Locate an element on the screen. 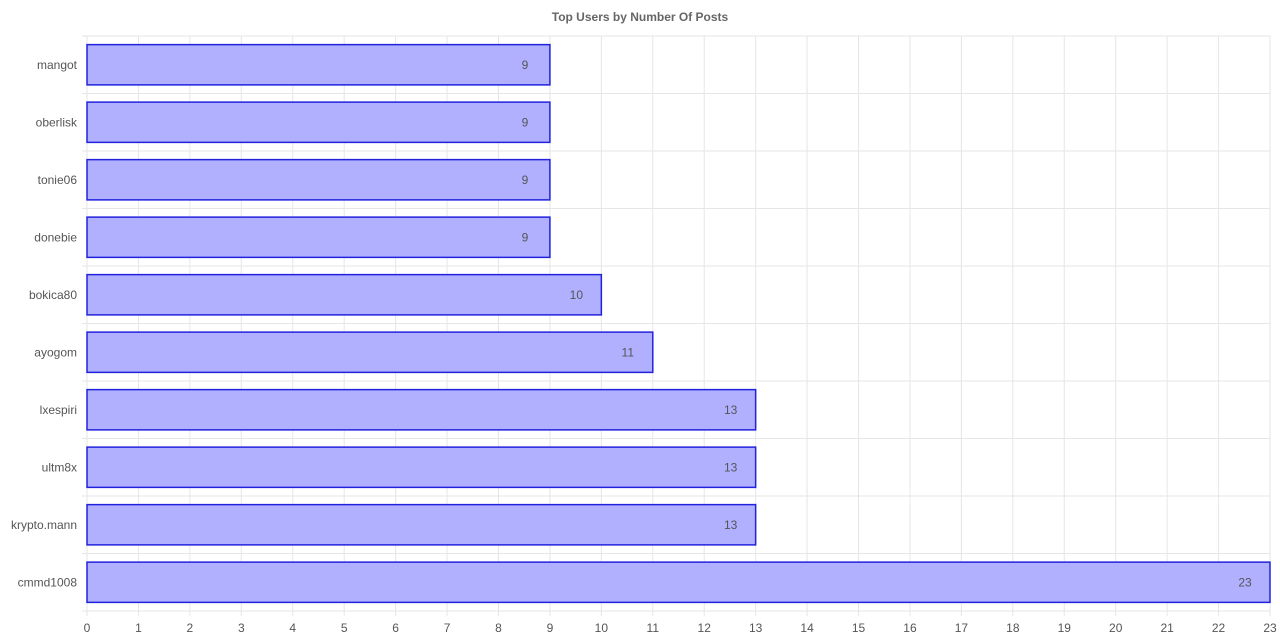 Image resolution: width=1280 pixels, height=640 pixels. x-tick-label: 1 is located at coordinates (138, 628).